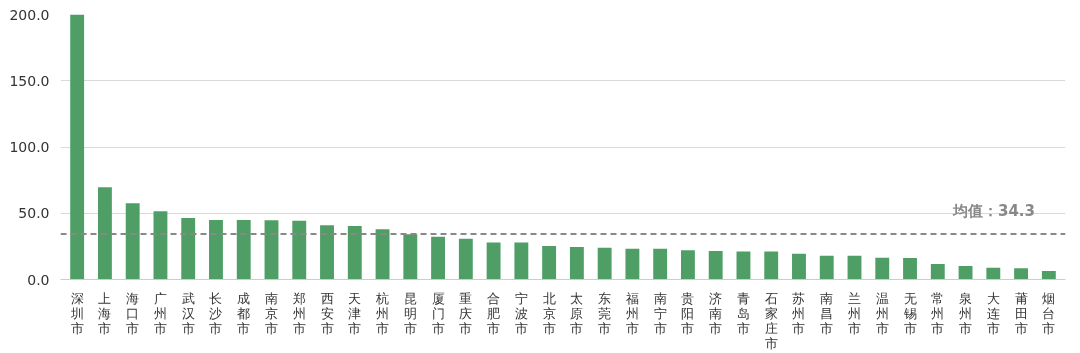 The image size is (1080, 353). I want to click on x-tick-label: 武汉市, so click(188, 313).